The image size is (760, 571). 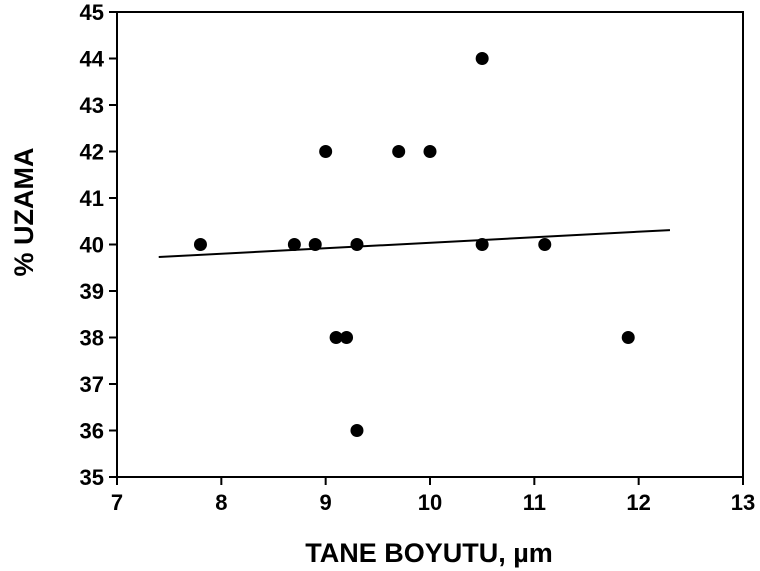 I want to click on y-axis: 35 36 37 38 39 40 41 42 43 44 45, so click(x=98, y=245).